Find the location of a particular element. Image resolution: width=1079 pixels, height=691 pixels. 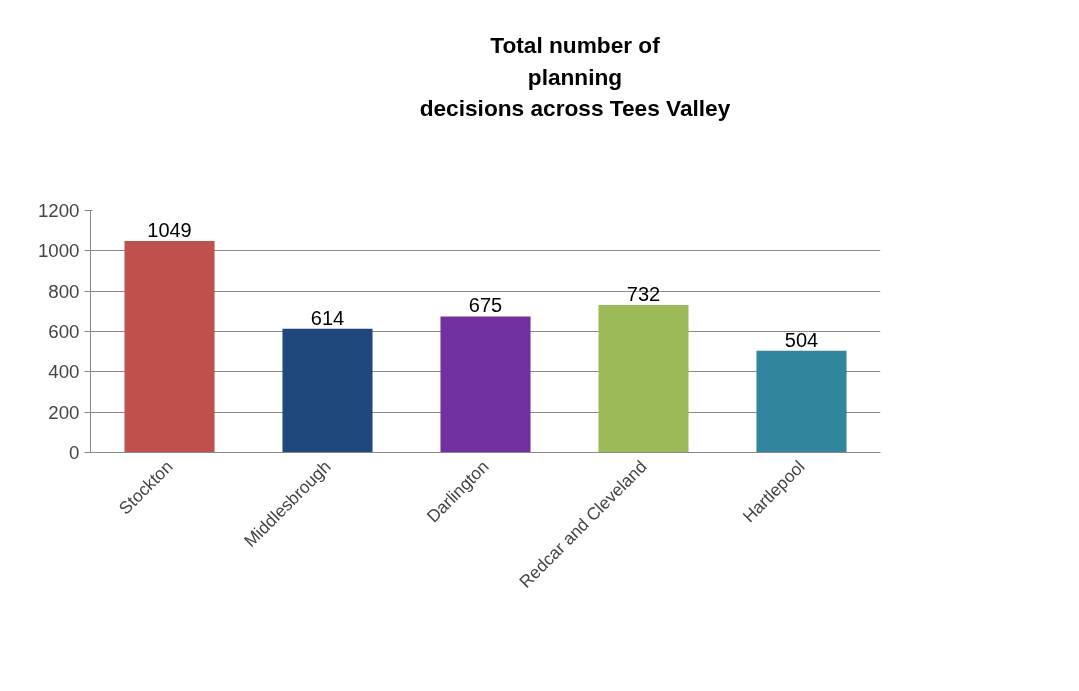

y-tick-label: 1000 is located at coordinates (59, 251).